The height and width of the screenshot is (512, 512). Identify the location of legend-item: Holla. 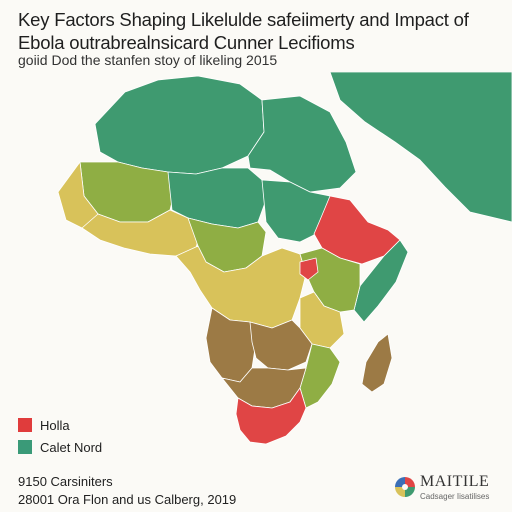
(60, 425).